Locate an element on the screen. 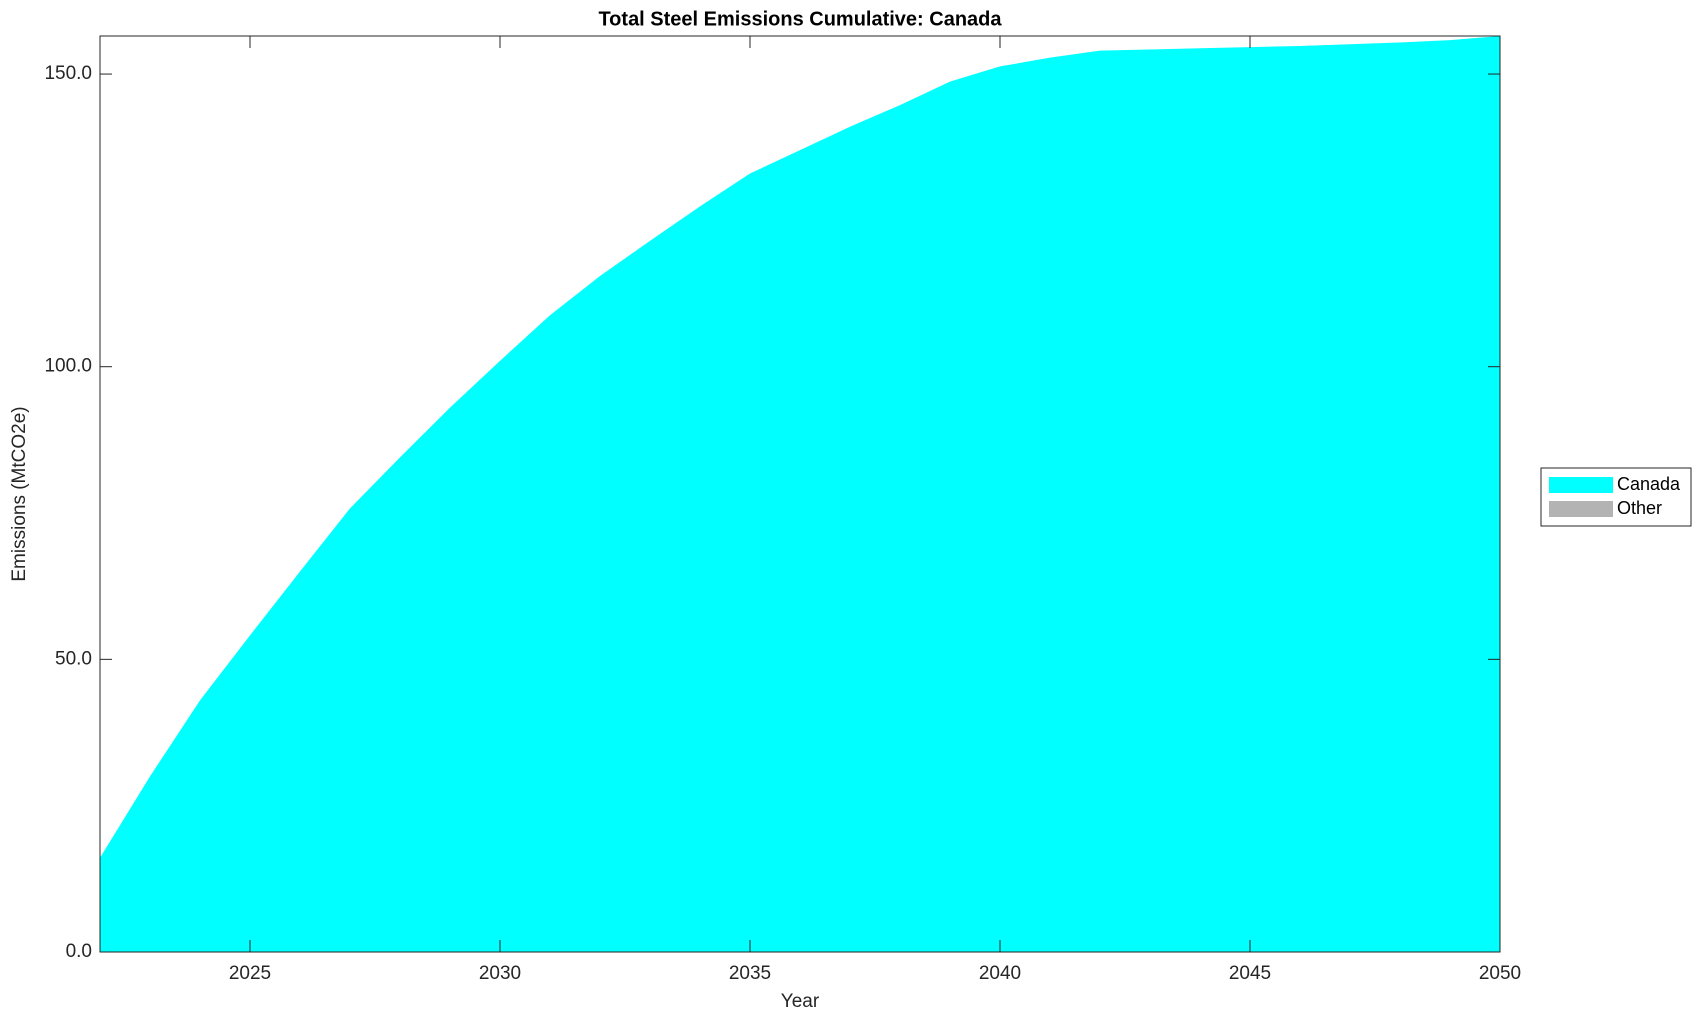 The width and height of the screenshot is (1703, 1021). legend-label: Other is located at coordinates (1639, 508).